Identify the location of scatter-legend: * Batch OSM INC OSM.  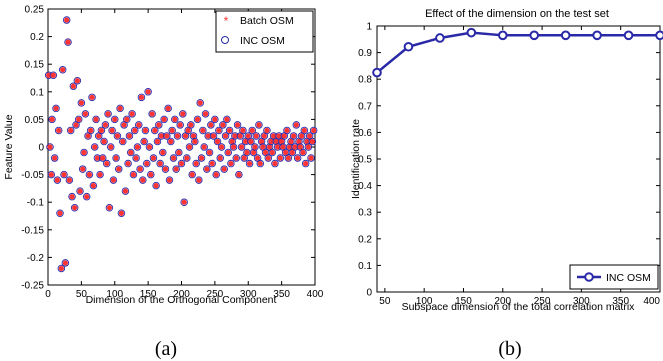
(264, 31).